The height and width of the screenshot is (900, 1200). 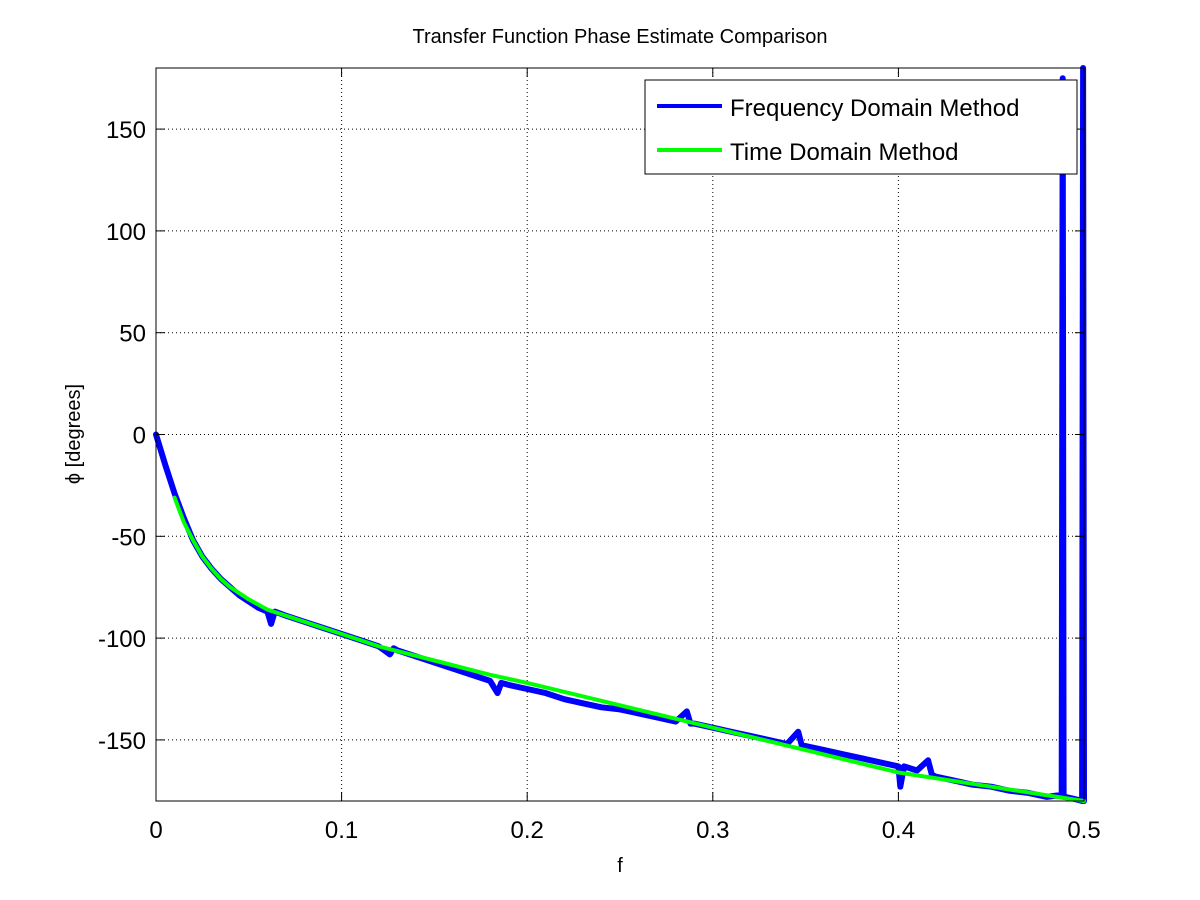 What do you see at coordinates (155, 830) in the screenshot?
I see `x-tick-label: 0` at bounding box center [155, 830].